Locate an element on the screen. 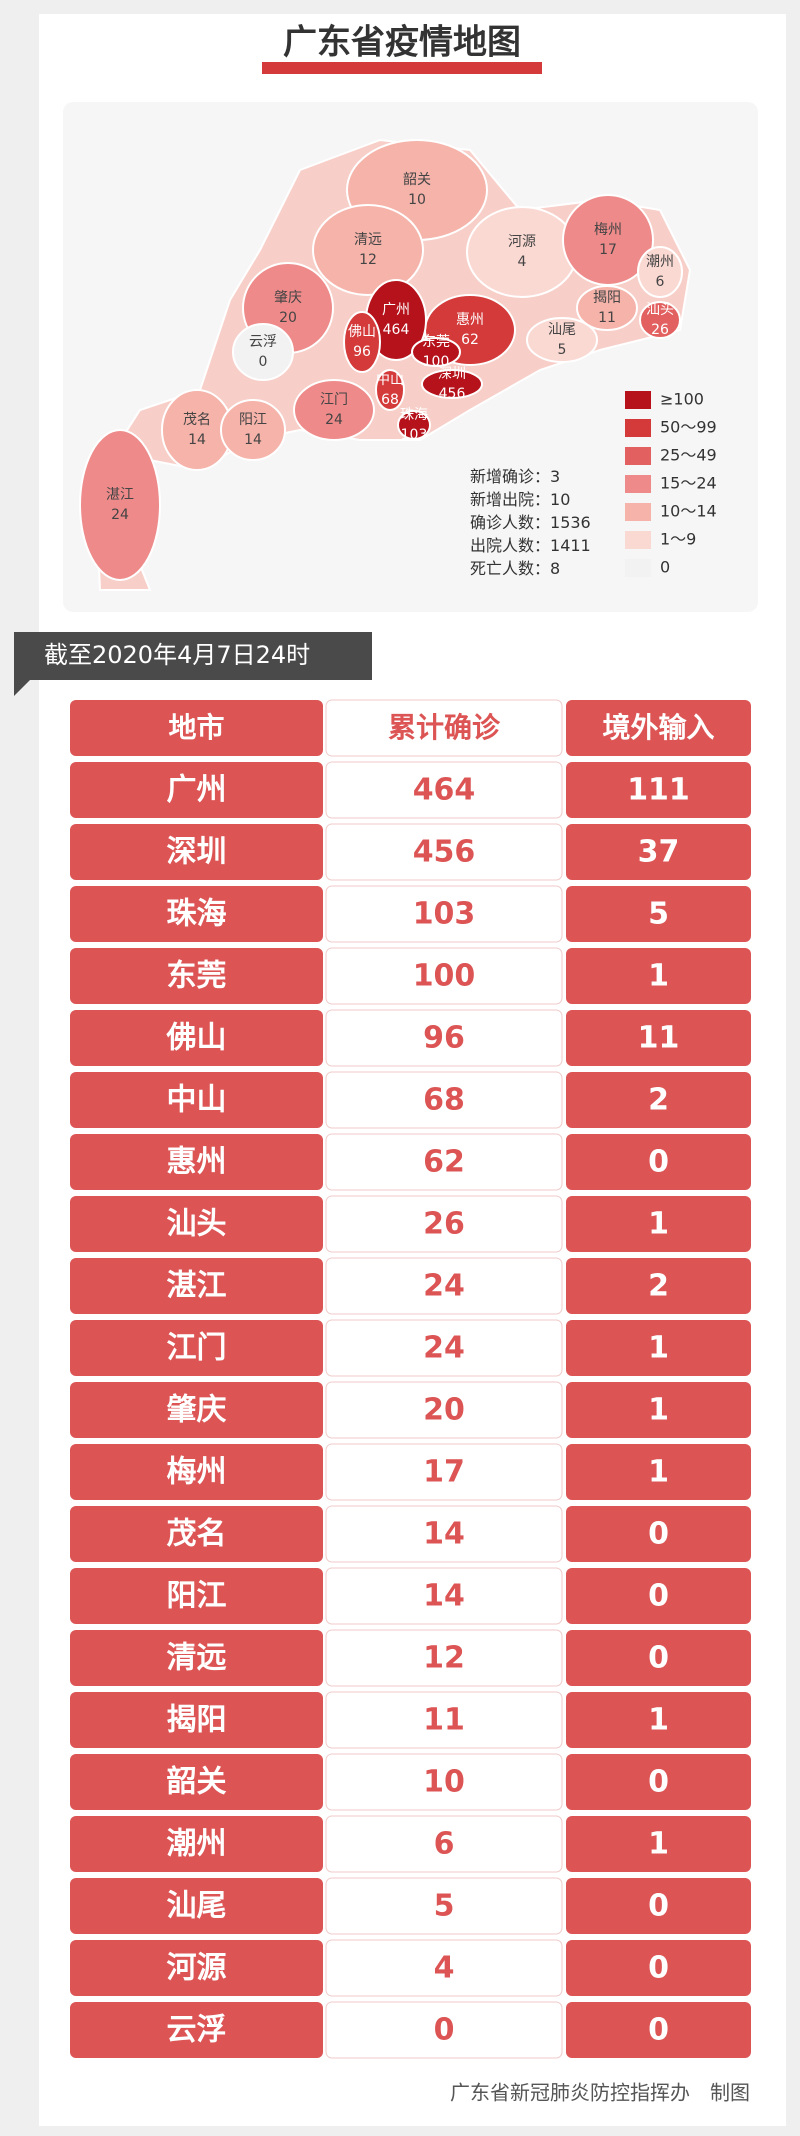 This screenshot has width=800, height=2136. region-name: 韶关 is located at coordinates (417, 180).